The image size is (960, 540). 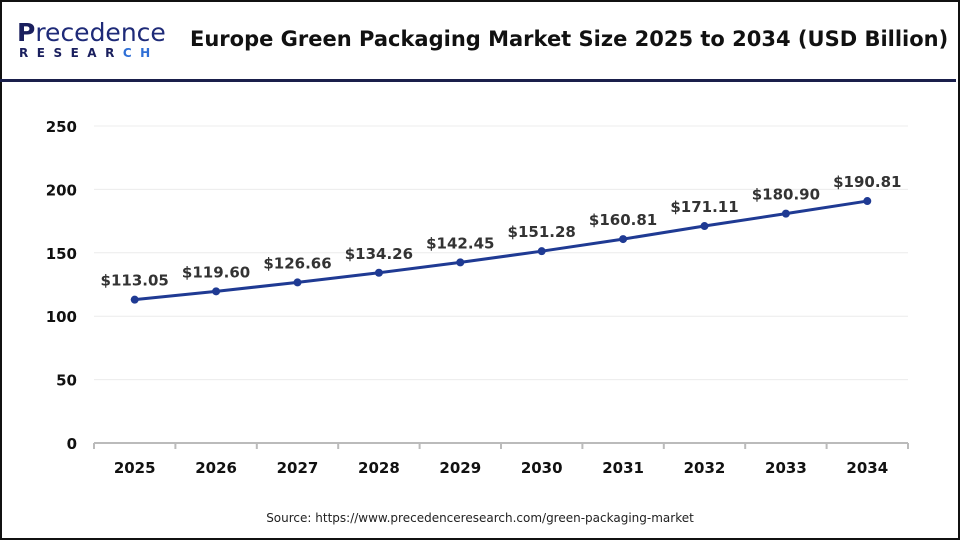 I want to click on data-label: $142.45, so click(x=460, y=243).